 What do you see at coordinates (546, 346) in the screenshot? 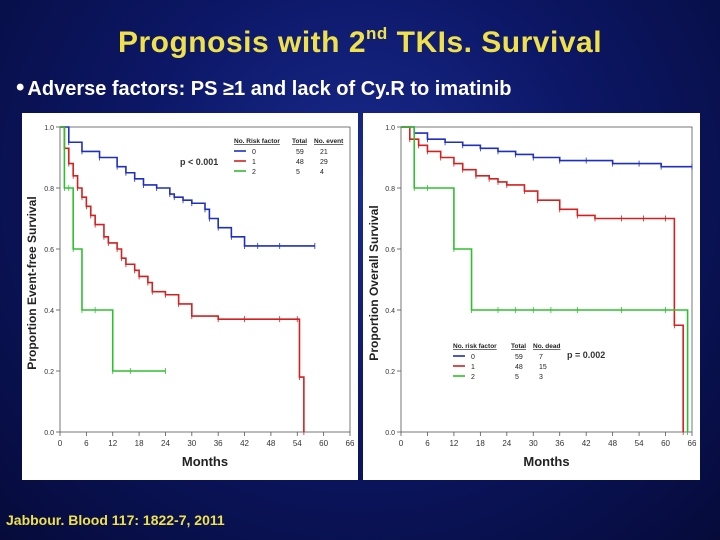
I see `os-legend-header: No. dead` at bounding box center [546, 346].